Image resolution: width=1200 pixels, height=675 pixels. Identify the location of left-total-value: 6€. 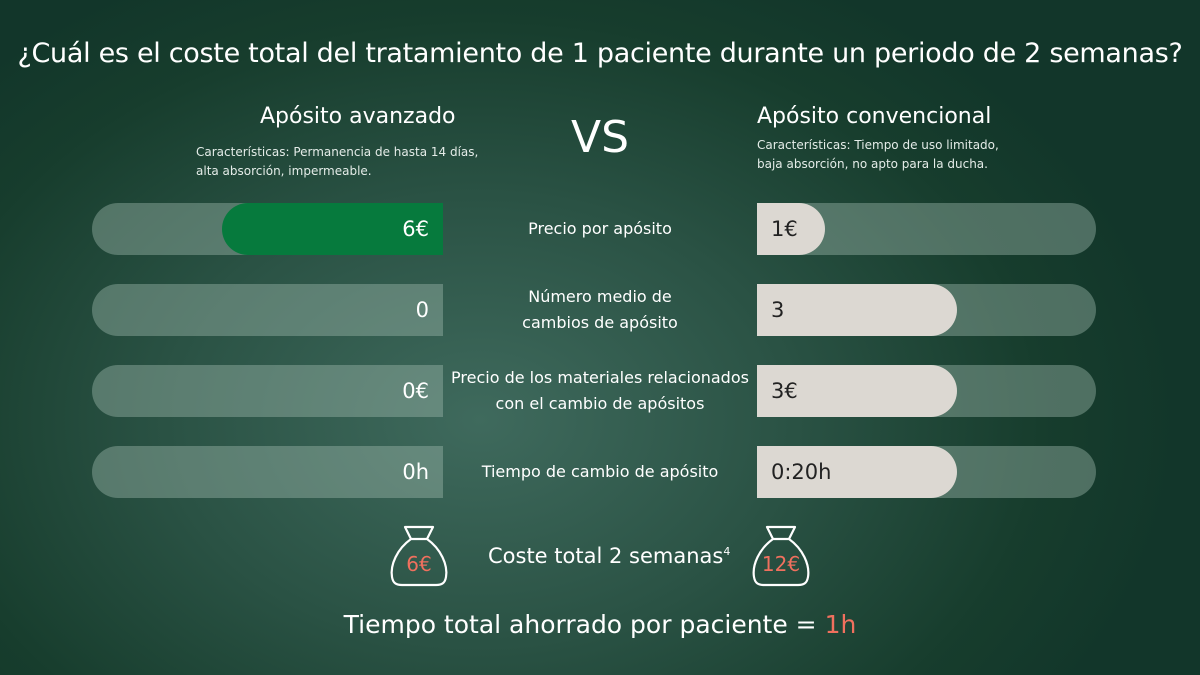
(419, 564).